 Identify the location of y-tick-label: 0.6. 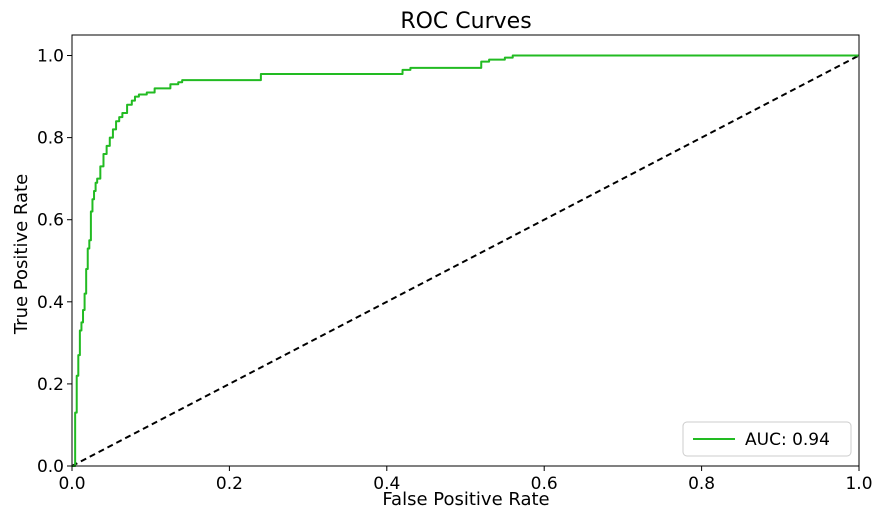
(50, 221).